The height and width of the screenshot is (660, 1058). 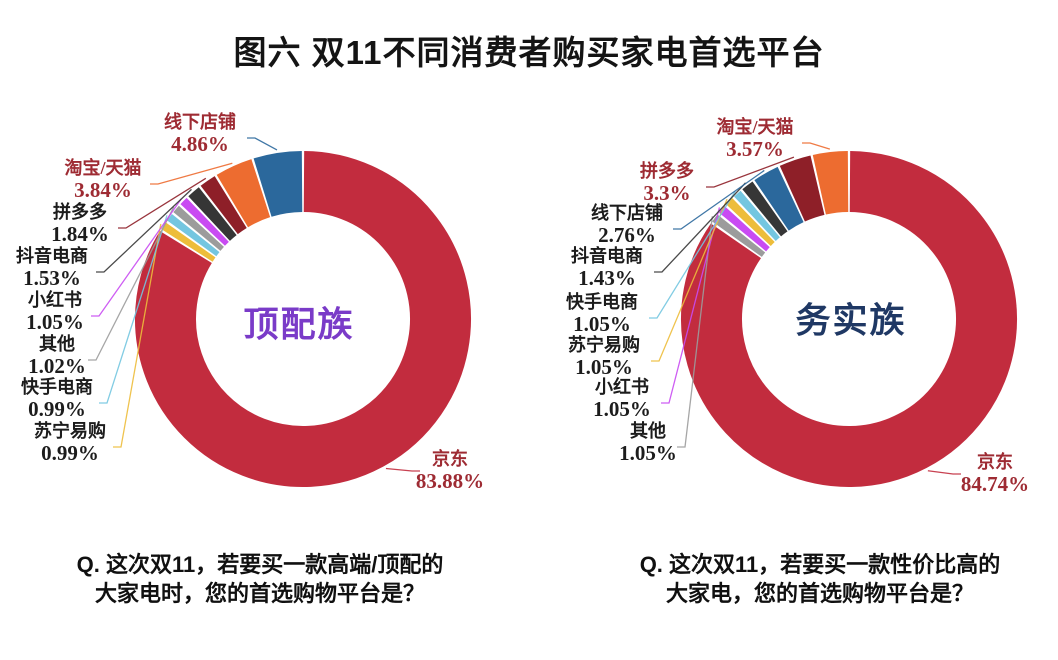 I want to click on slice-label: 拼多多 3.3%, so click(x=667, y=183).